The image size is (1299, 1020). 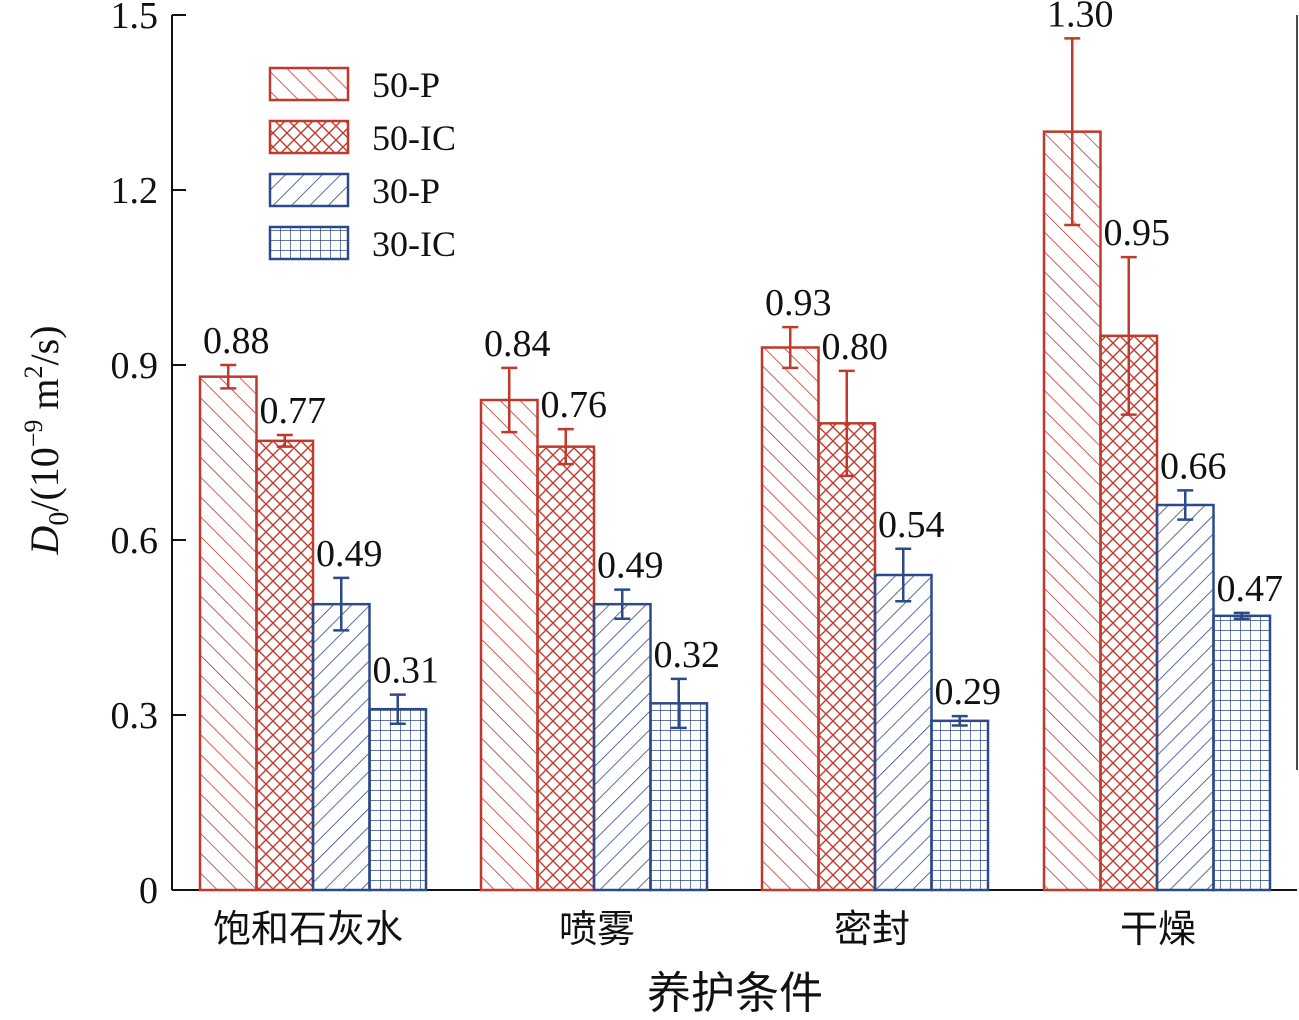 I want to click on data-label: 0.93, so click(x=798, y=303).